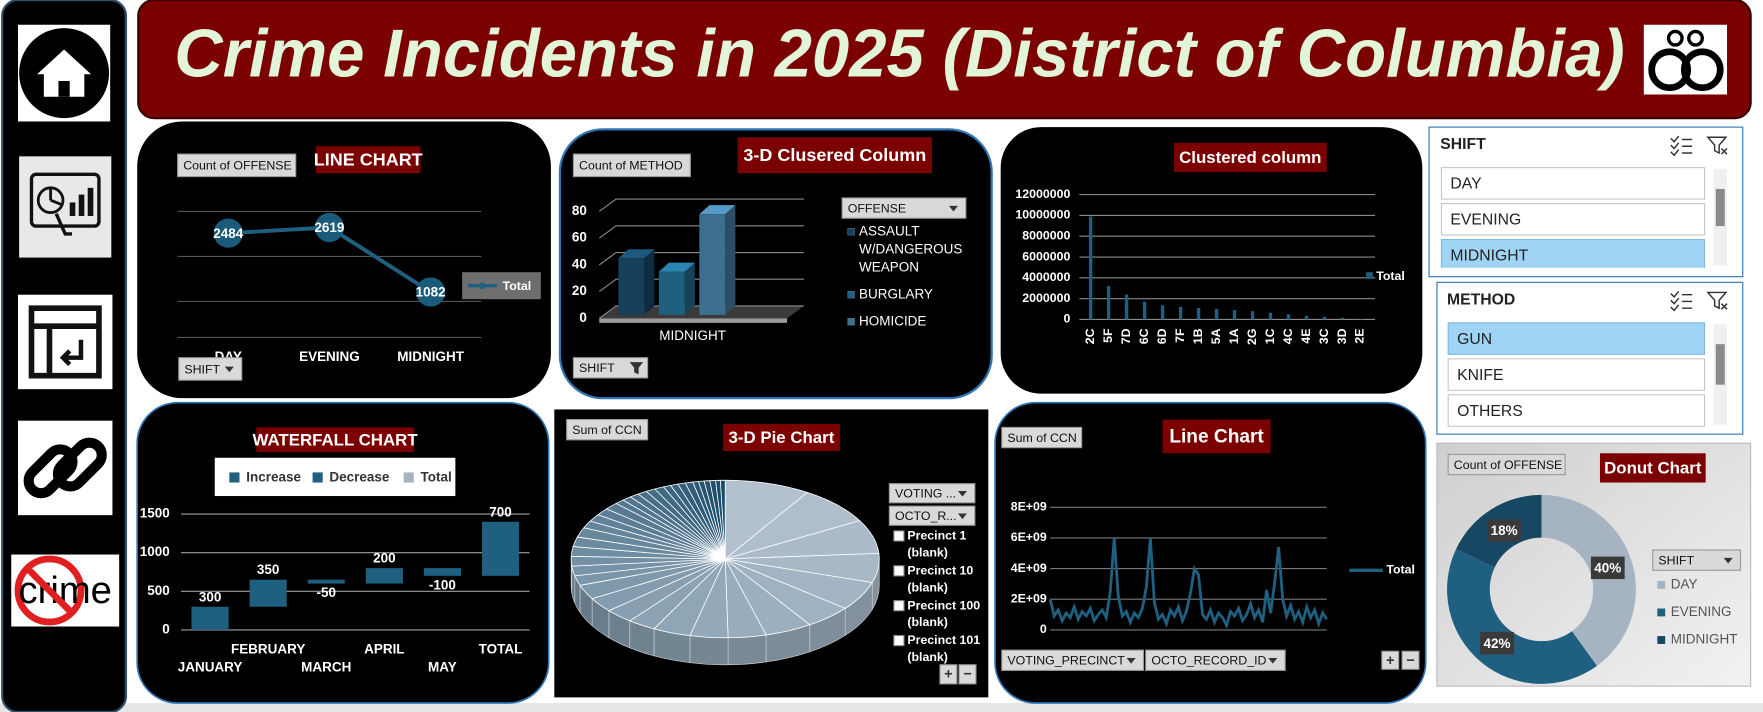  What do you see at coordinates (579, 263) in the screenshot?
I see `y-tick-label: 40` at bounding box center [579, 263].